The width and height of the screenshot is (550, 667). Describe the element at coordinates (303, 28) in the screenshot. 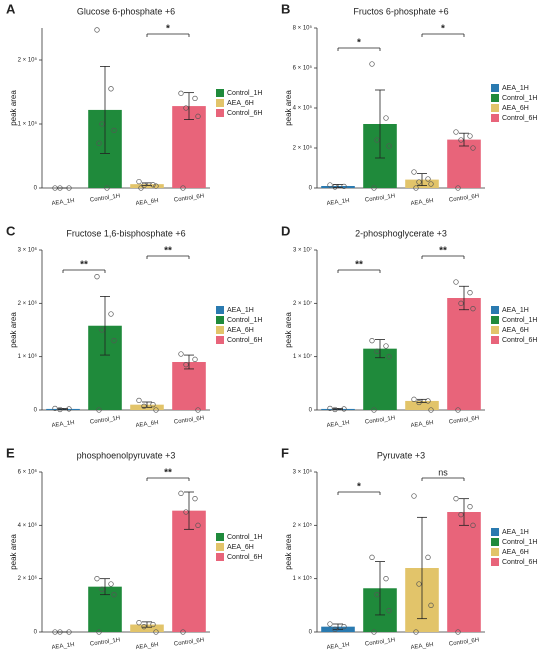

I see `y-tick-label: 8 × 10⁵` at that location.